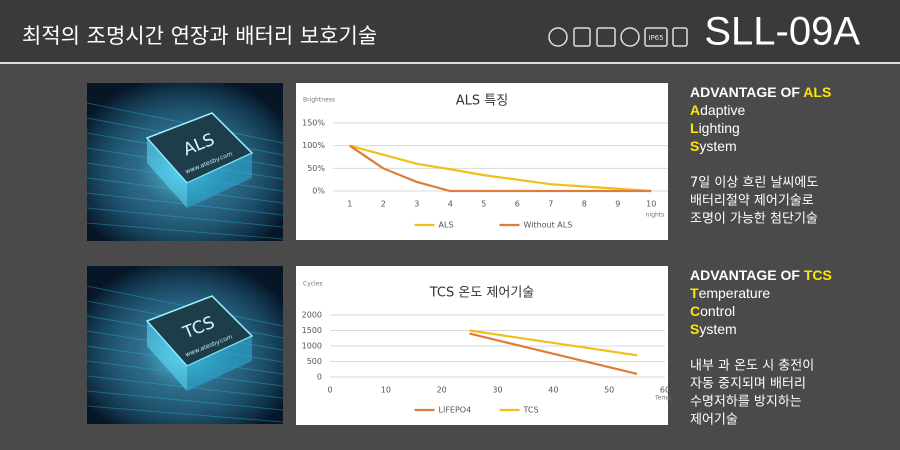 Image resolution: width=900 pixels, height=450 pixels. Describe the element at coordinates (722, 110) in the screenshot. I see `acronym-rest: daptive` at that location.